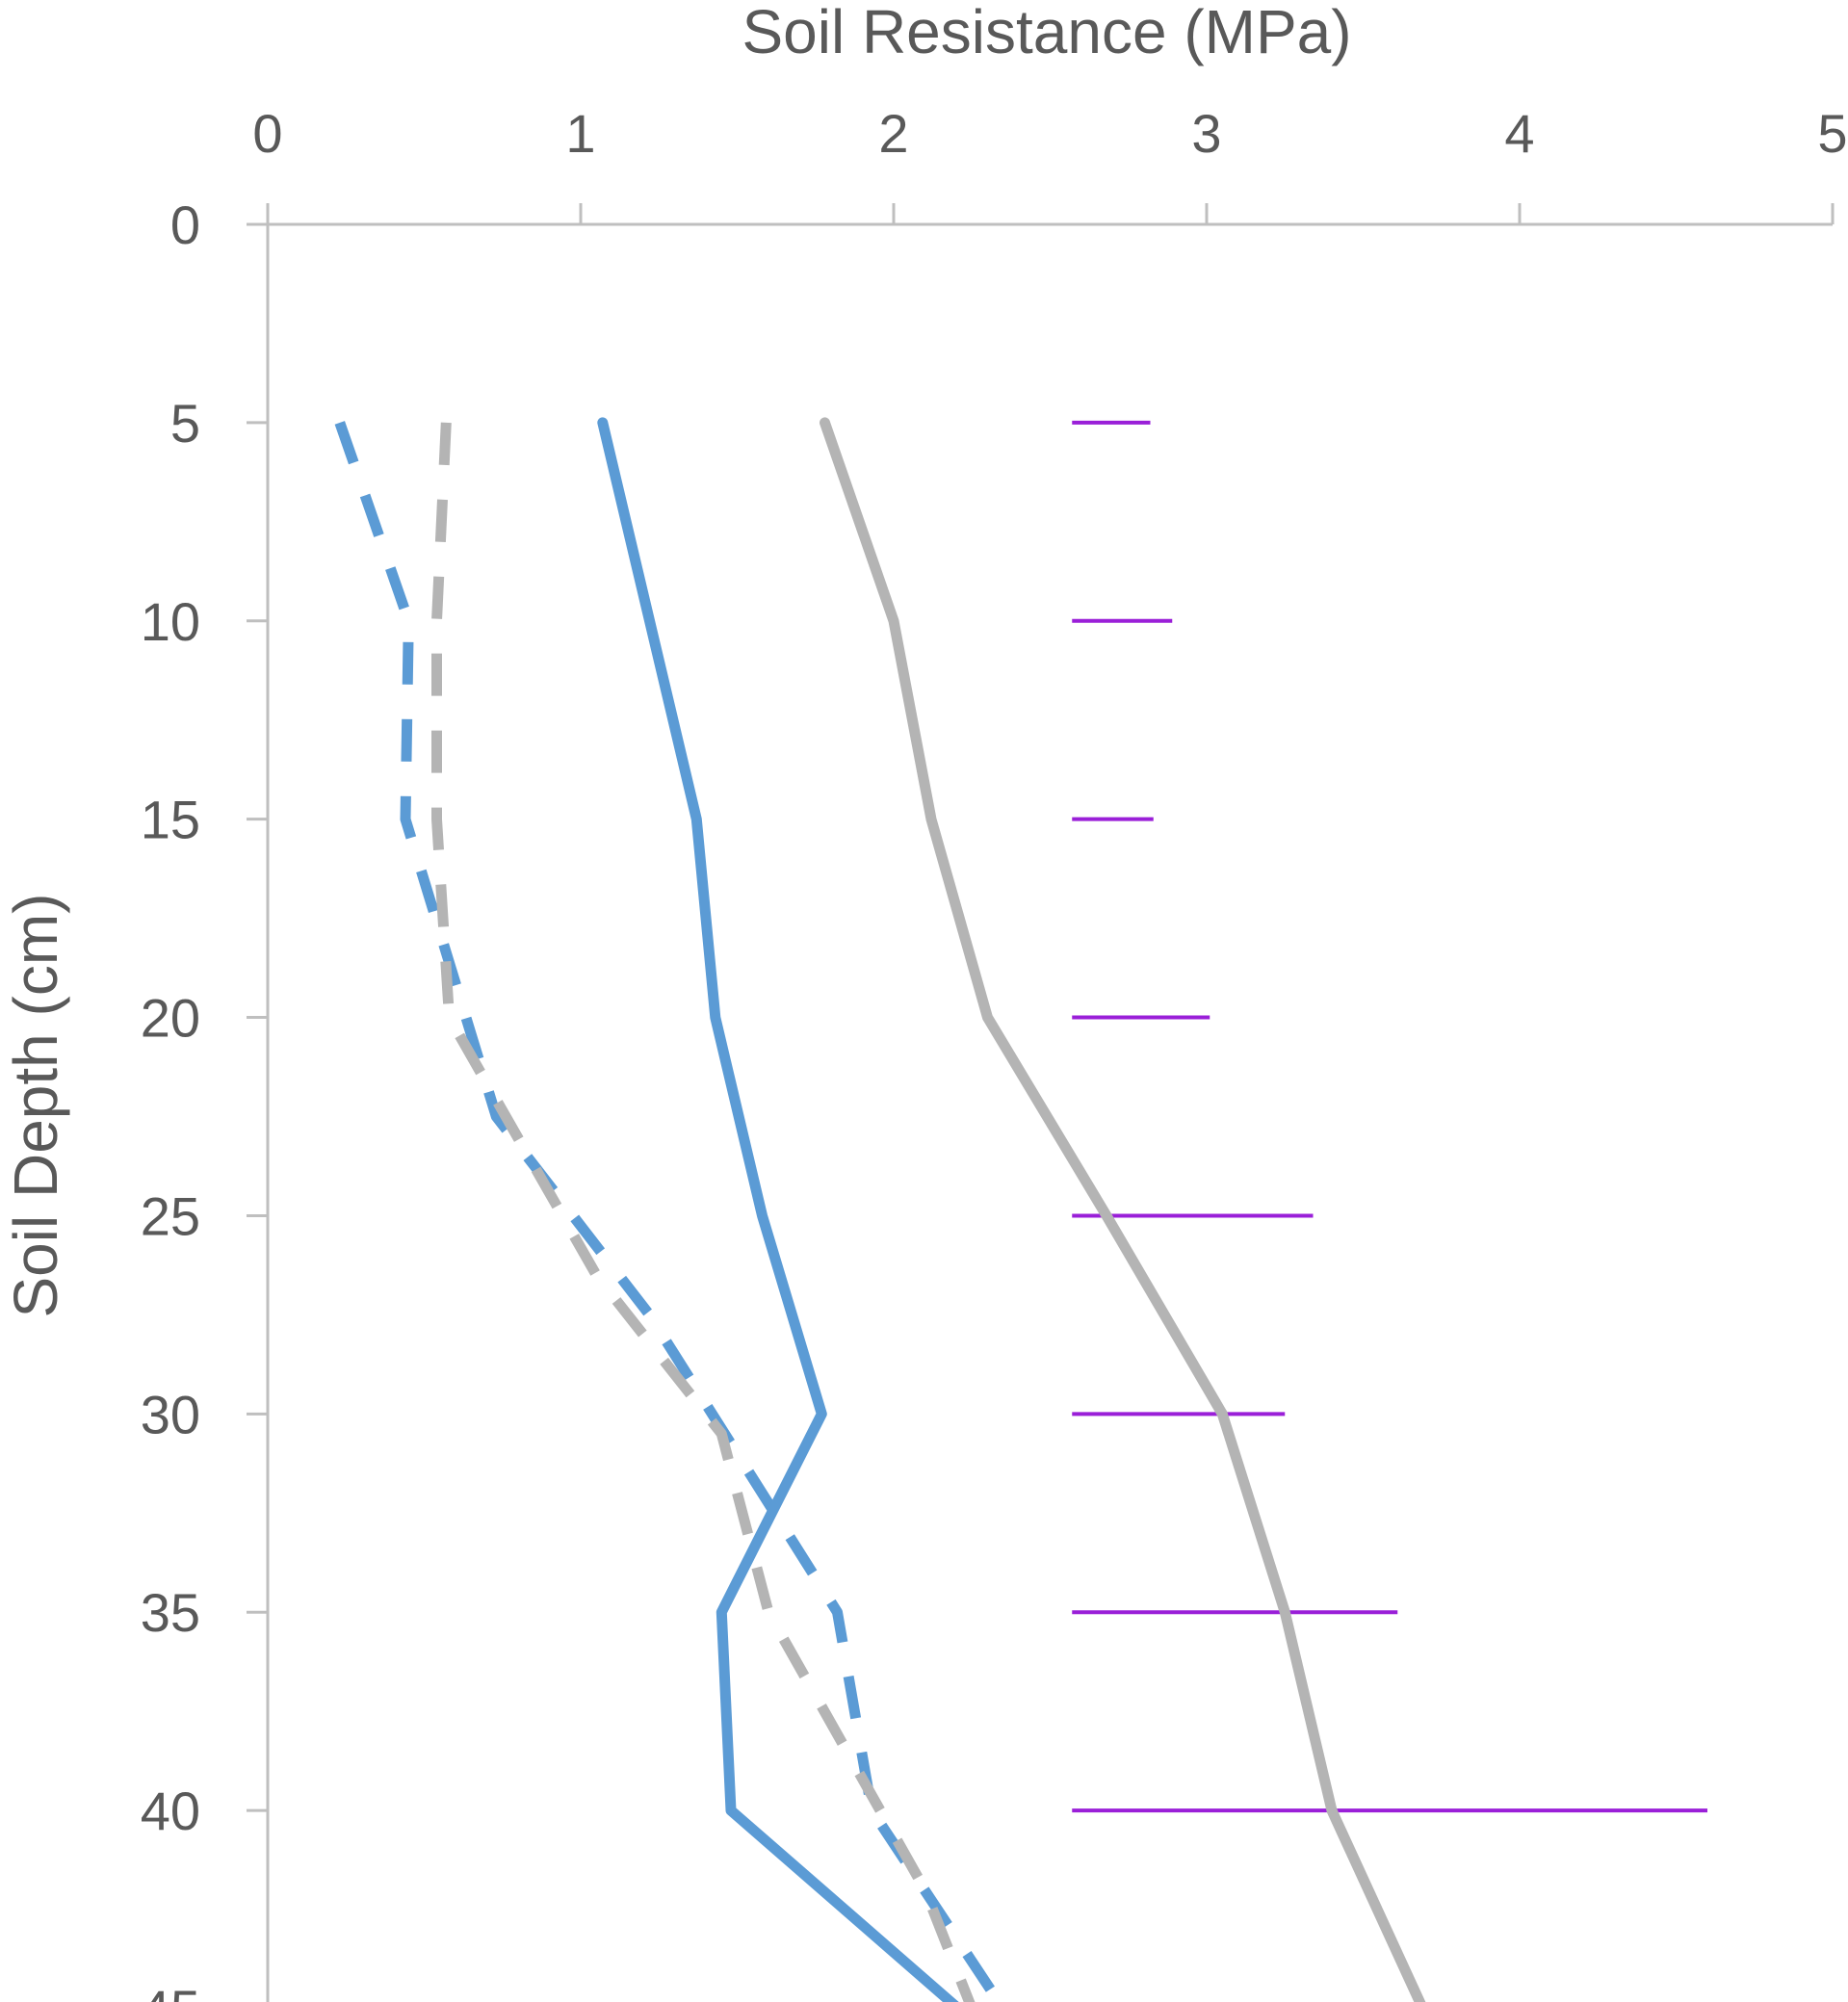 This screenshot has height=2002, width=1848. Describe the element at coordinates (267, 133) in the screenshot. I see `x-tick-label: 0` at that location.